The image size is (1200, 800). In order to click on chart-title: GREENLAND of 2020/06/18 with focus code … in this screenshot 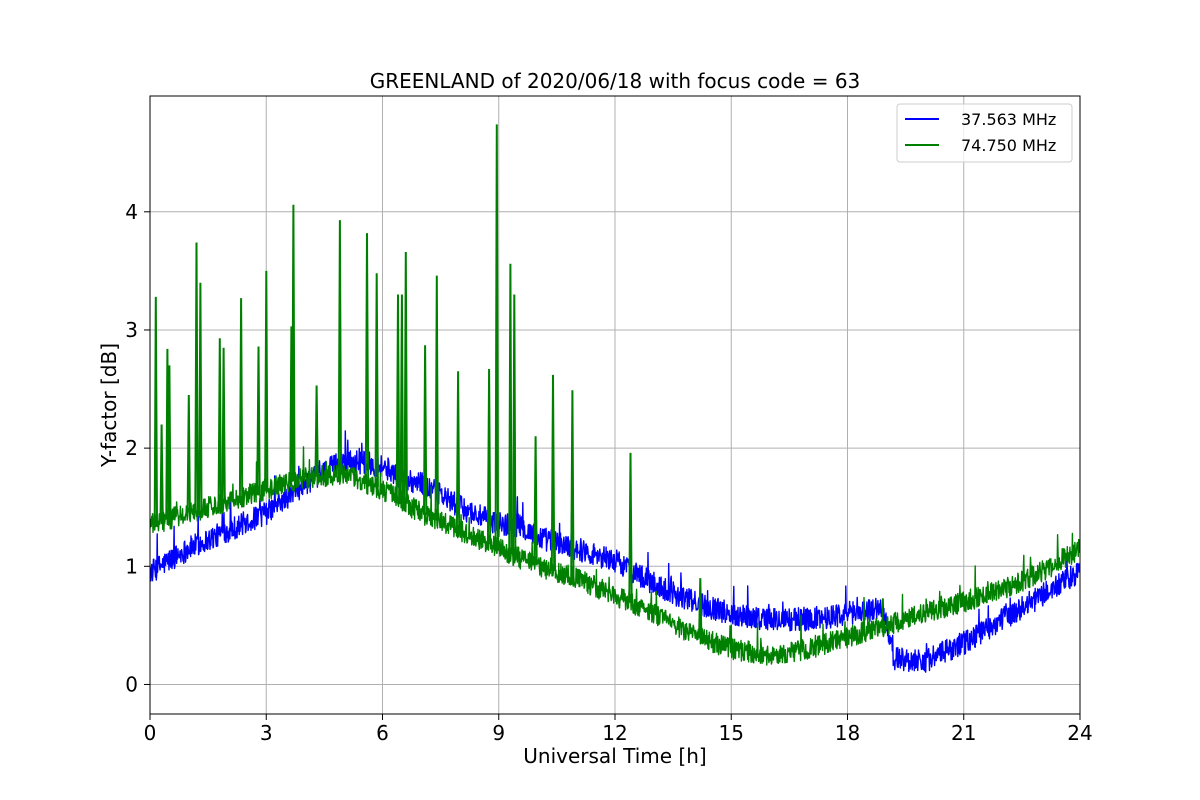, I will do `click(615, 81)`.